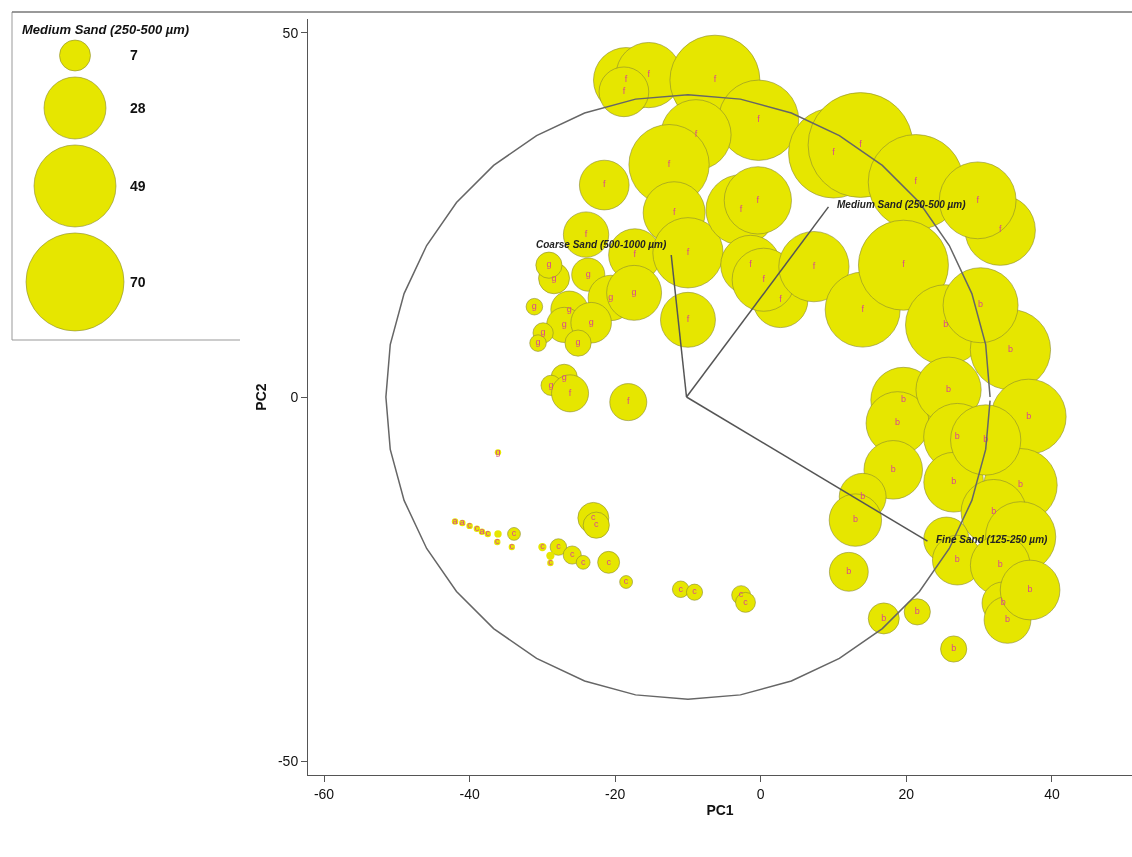 The height and width of the screenshot is (857, 1132). What do you see at coordinates (1052, 793) in the screenshot?
I see `x-tick-label: 40` at bounding box center [1052, 793].